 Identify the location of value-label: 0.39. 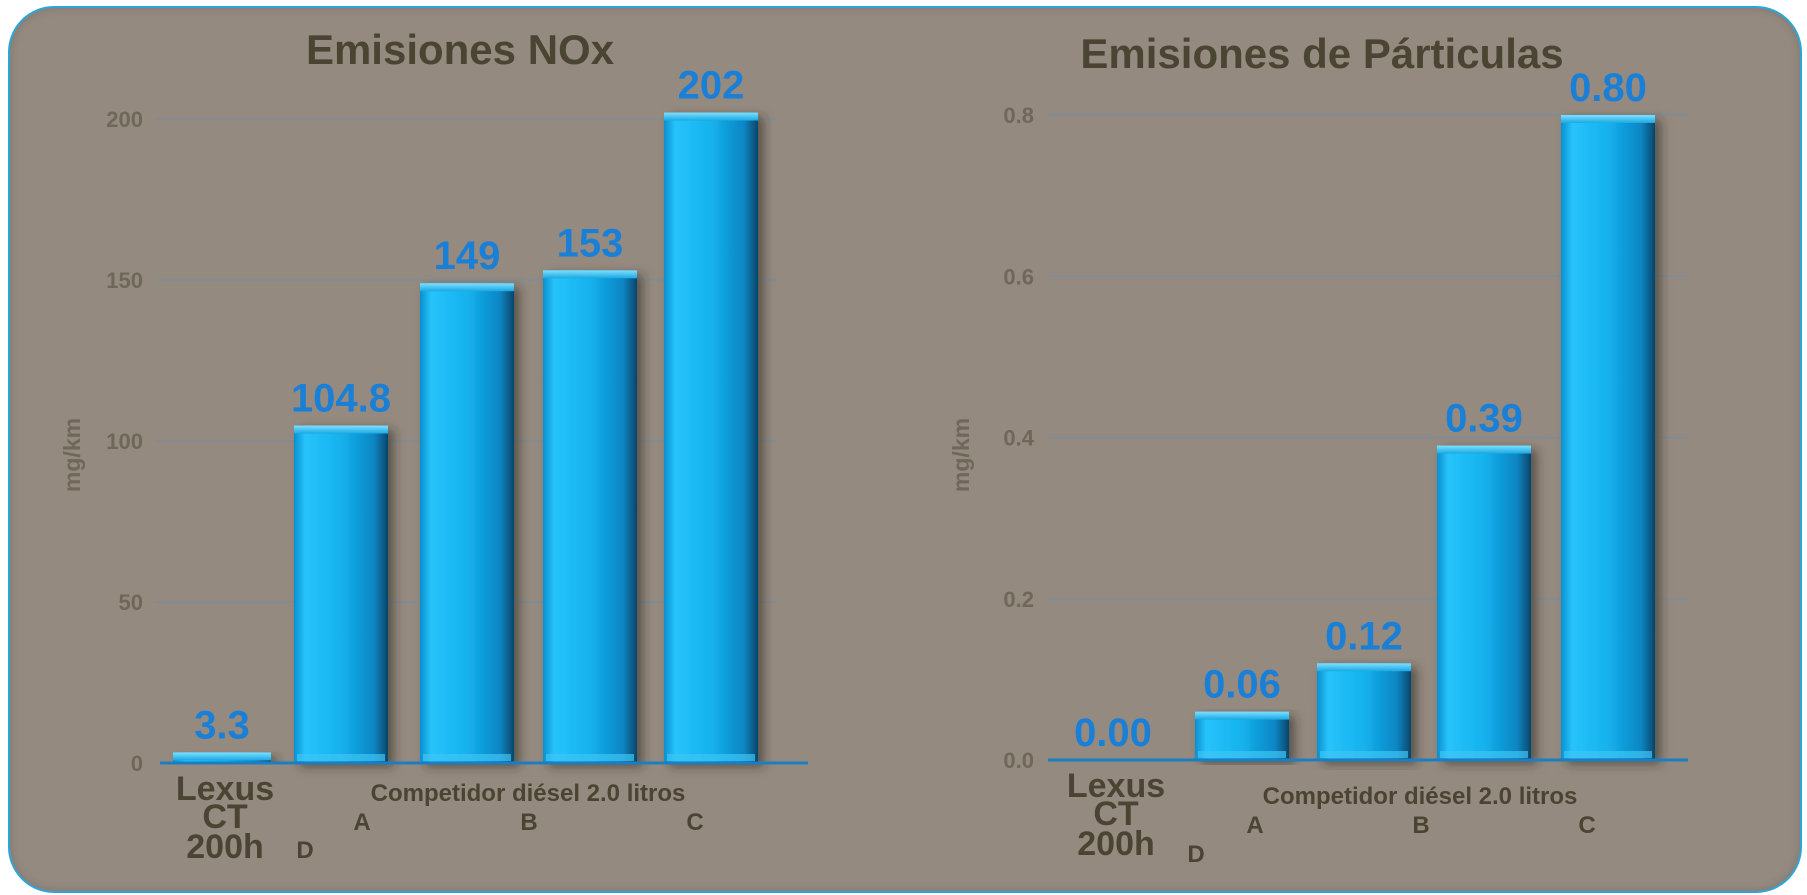
(1484, 419).